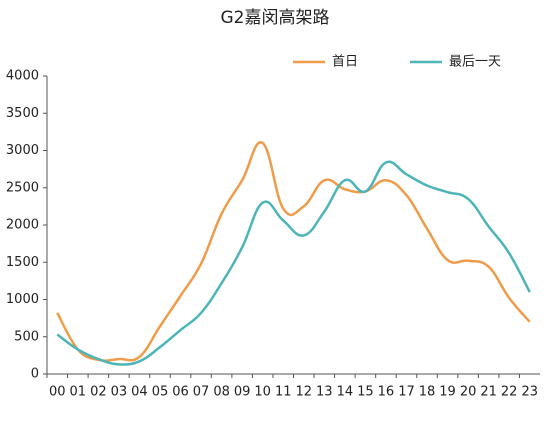  Describe the element at coordinates (475, 62) in the screenshot. I see `legend-label: 最后一天` at that location.